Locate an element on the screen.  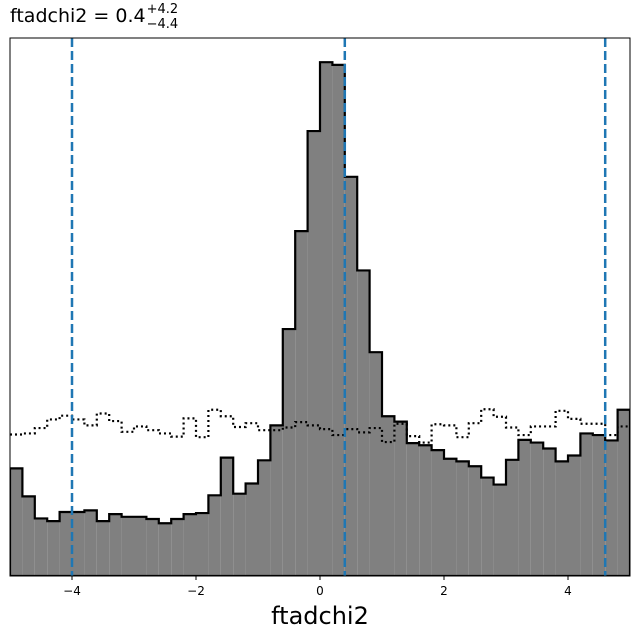
chart-title-main: ftadchi2 = 0.4 is located at coordinates (78, 16).